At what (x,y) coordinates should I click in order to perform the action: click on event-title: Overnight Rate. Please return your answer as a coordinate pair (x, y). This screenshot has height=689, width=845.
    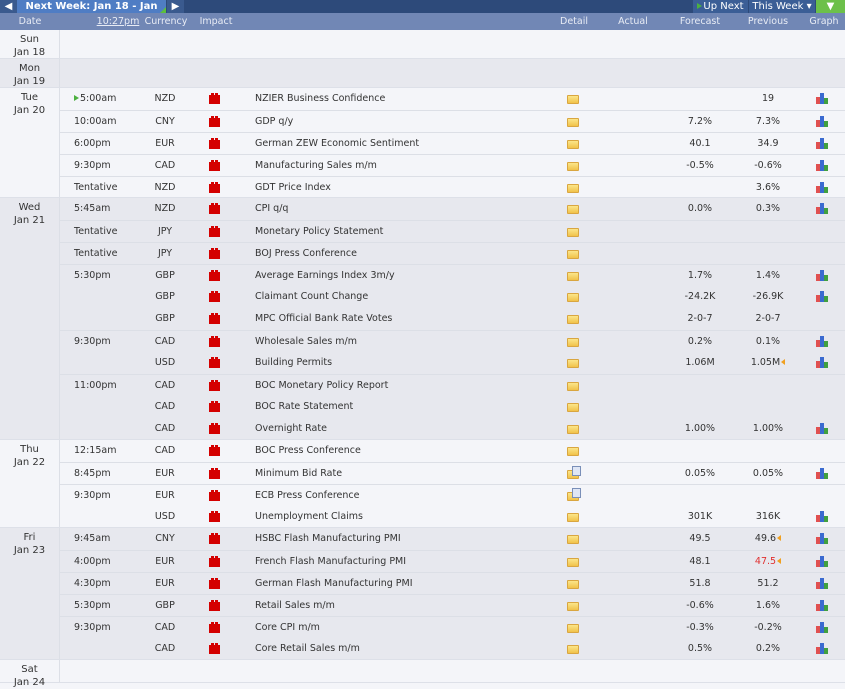
    Looking at the image, I should click on (291, 428).